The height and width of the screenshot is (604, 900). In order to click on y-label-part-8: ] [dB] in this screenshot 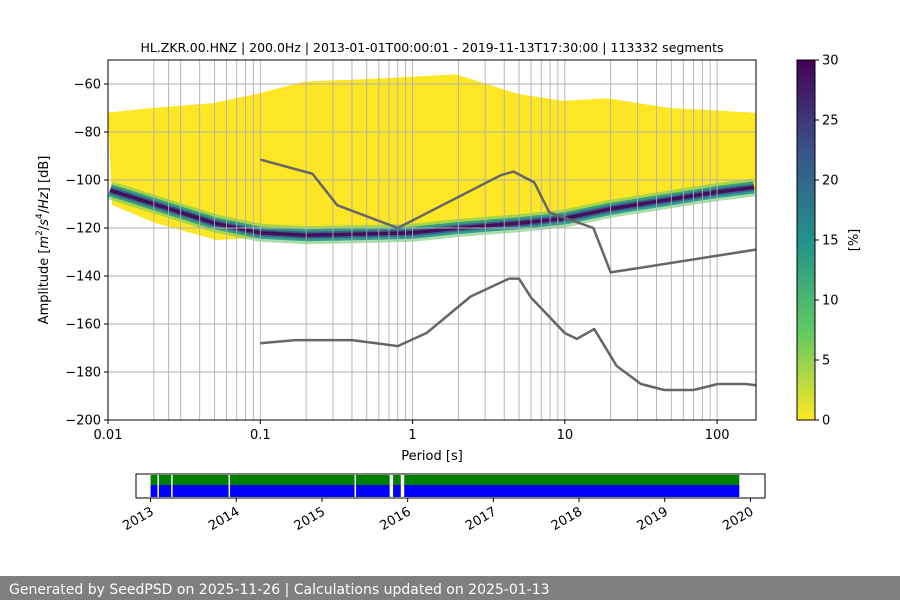, I will do `click(44, 174)`.